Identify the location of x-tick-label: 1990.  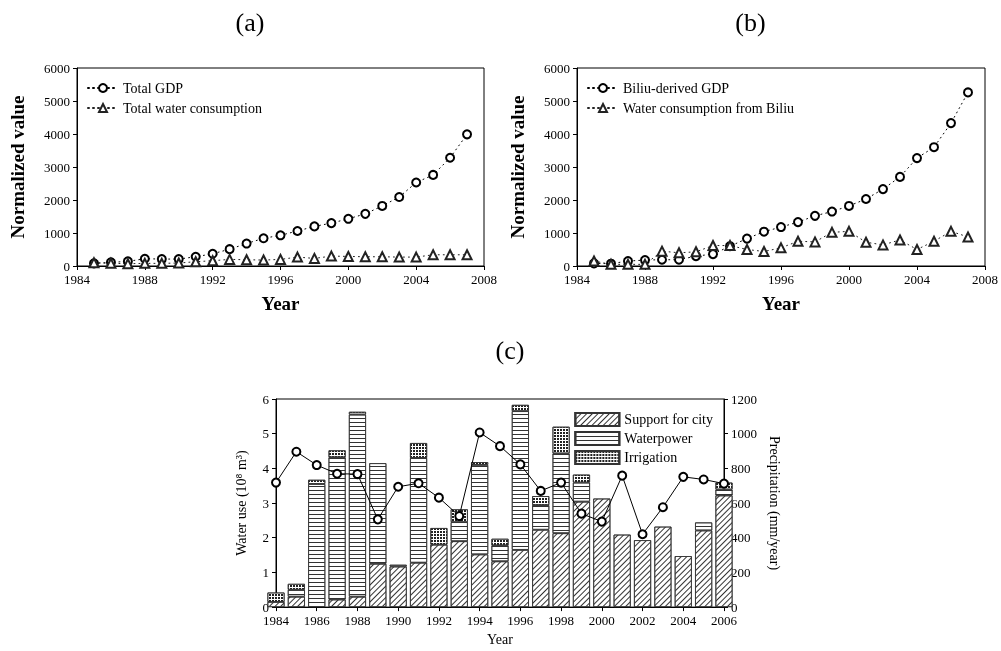
(398, 621).